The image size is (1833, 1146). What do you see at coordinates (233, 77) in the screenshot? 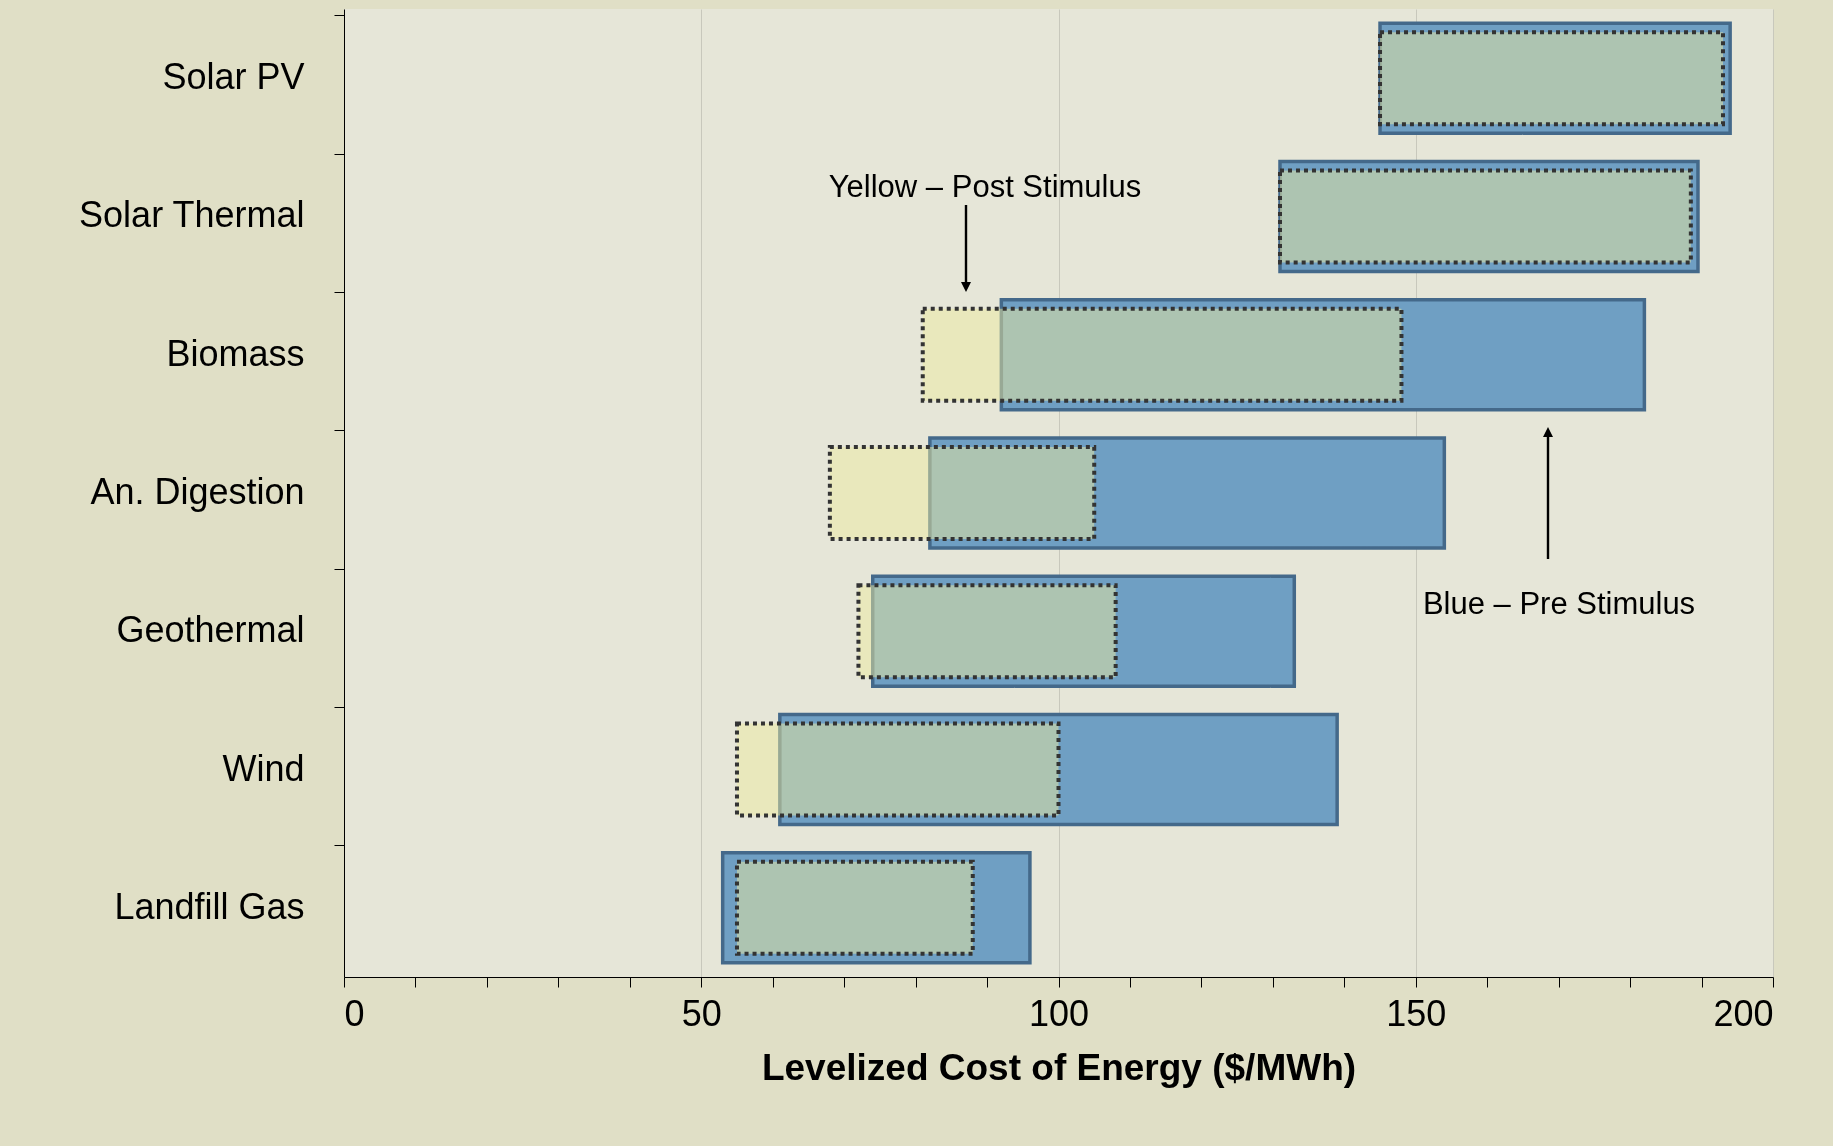
I see `y-tick-label: Solar PV` at bounding box center [233, 77].